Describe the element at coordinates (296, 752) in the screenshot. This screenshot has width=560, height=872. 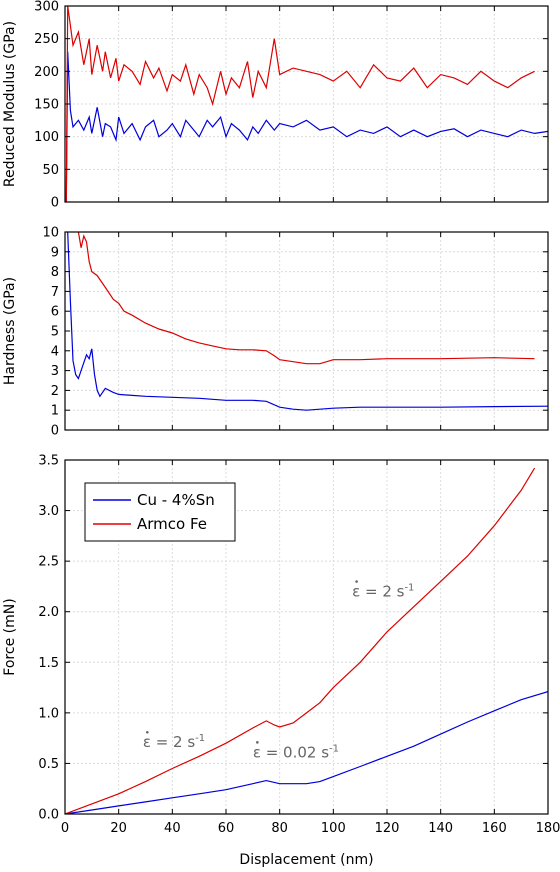
I see `annotation-strain-rate: ε = 0.02 s-1` at that location.